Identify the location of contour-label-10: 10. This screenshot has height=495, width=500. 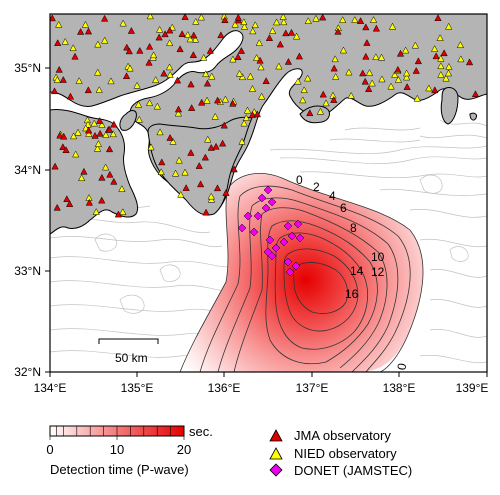
(378, 257).